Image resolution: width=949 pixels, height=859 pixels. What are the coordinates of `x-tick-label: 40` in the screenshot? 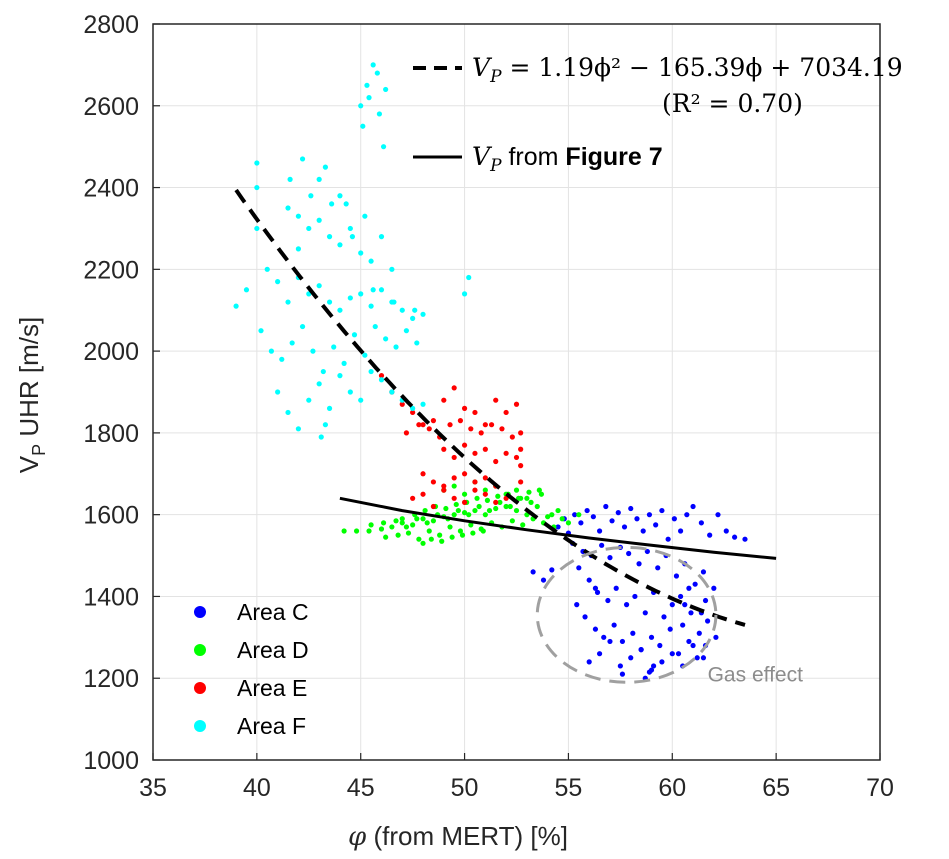 It's located at (257, 788).